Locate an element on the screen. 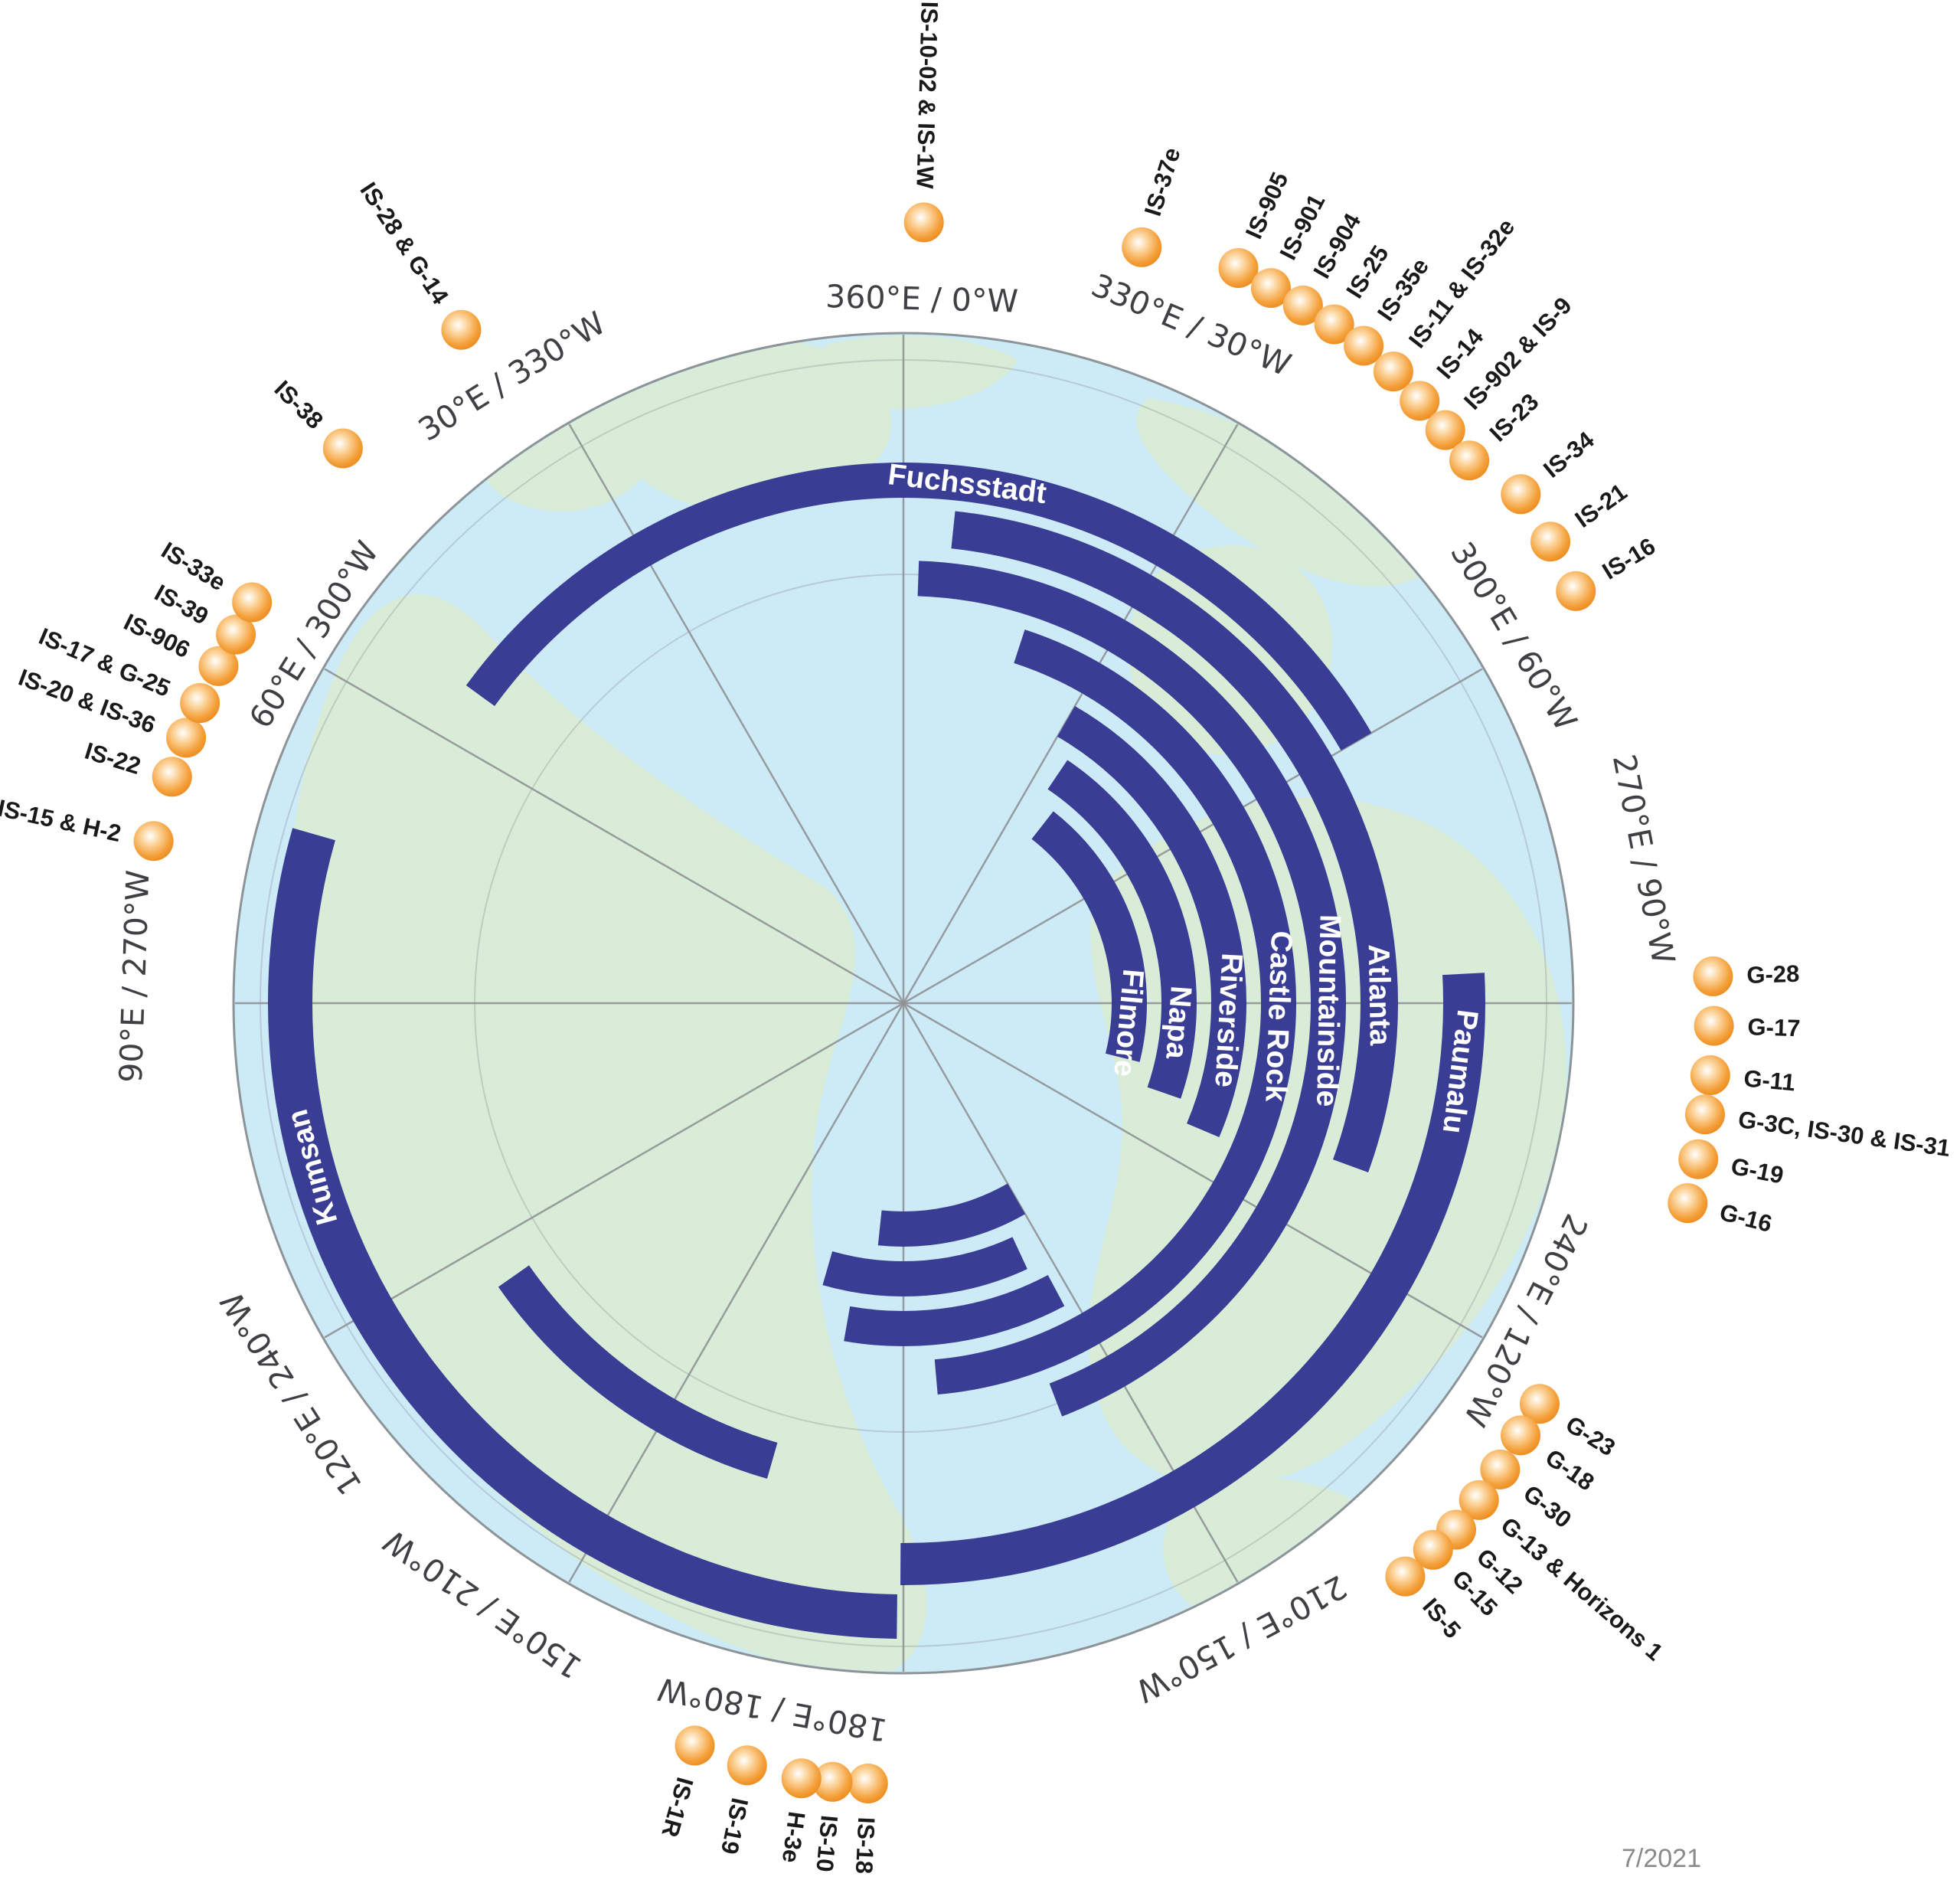 The height and width of the screenshot is (1880, 1960). satellite-label: G-28 is located at coordinates (1773, 974).